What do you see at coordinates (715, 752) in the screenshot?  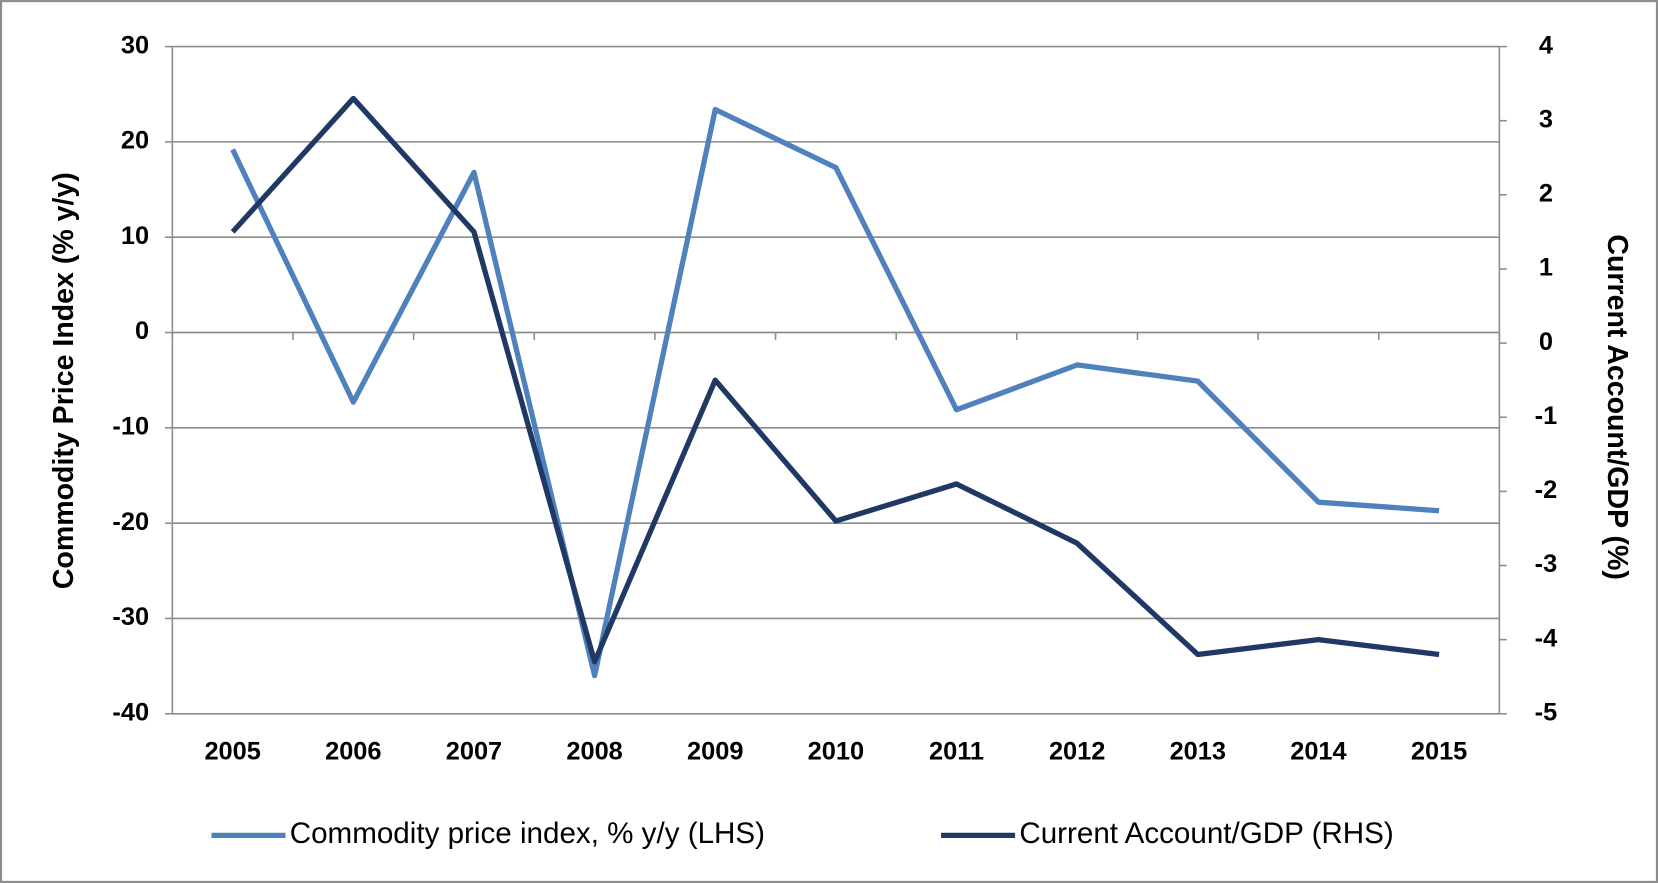 I see `x-tick-label: 2009` at bounding box center [715, 752].